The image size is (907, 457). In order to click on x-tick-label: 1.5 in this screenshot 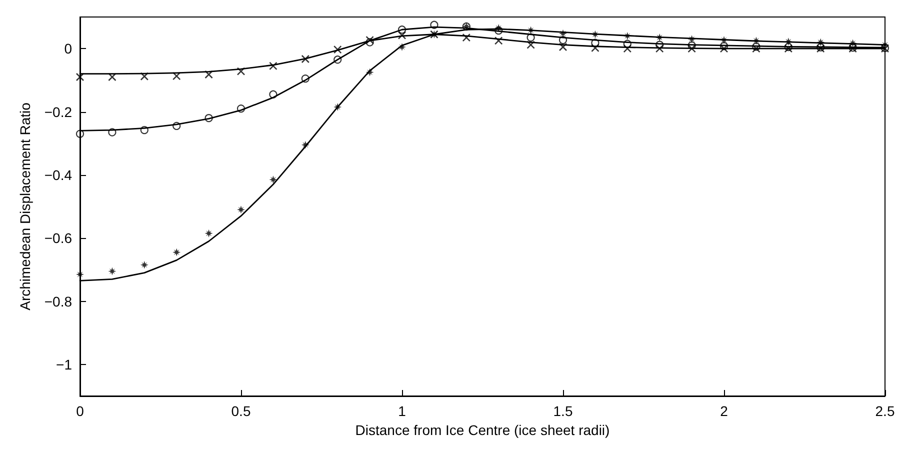, I will do `click(563, 411)`.